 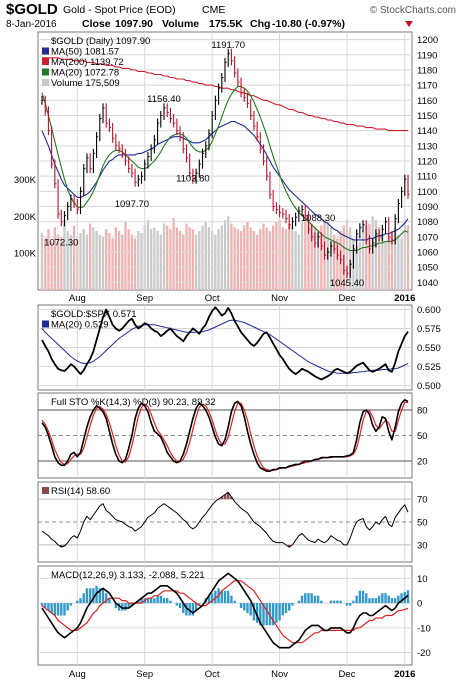 I want to click on y-tick-label: 0.600, so click(x=429, y=310).